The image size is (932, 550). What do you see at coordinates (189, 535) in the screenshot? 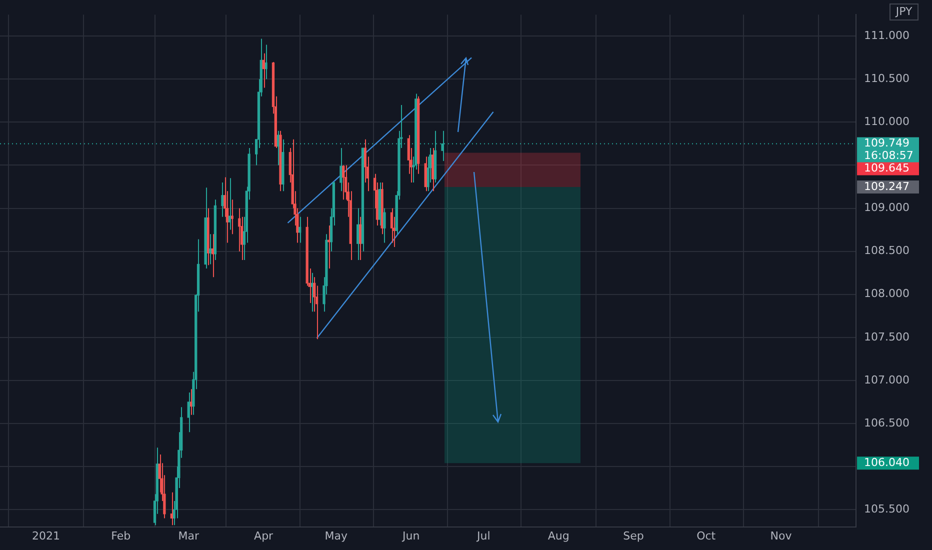
I see `x-tick-label: Mar` at bounding box center [189, 535].